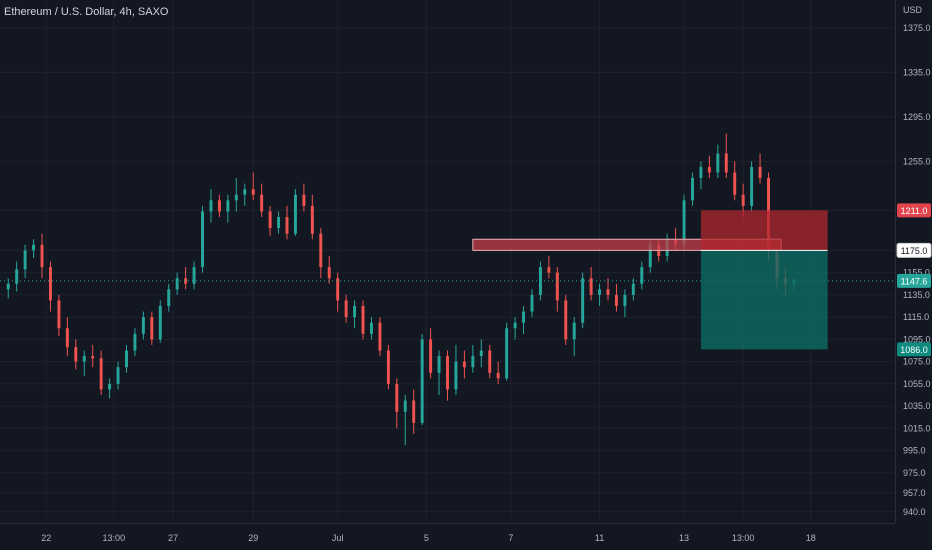 The image size is (932, 550). Describe the element at coordinates (916, 273) in the screenshot. I see `price-tick-label: 1155.0` at that location.